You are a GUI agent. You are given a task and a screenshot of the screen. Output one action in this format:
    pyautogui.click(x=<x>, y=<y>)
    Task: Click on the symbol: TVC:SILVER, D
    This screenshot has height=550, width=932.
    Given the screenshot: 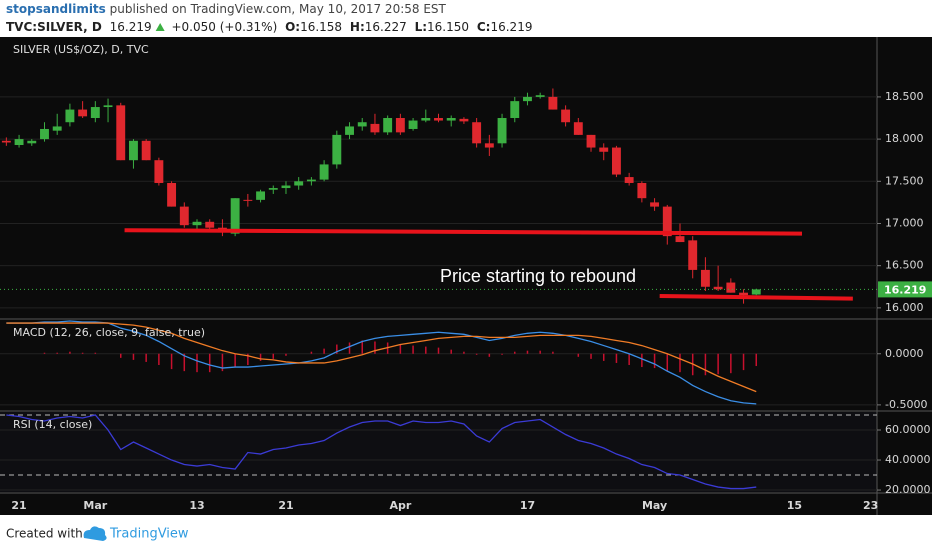 What is the action you would take?
    pyautogui.click(x=54, y=27)
    